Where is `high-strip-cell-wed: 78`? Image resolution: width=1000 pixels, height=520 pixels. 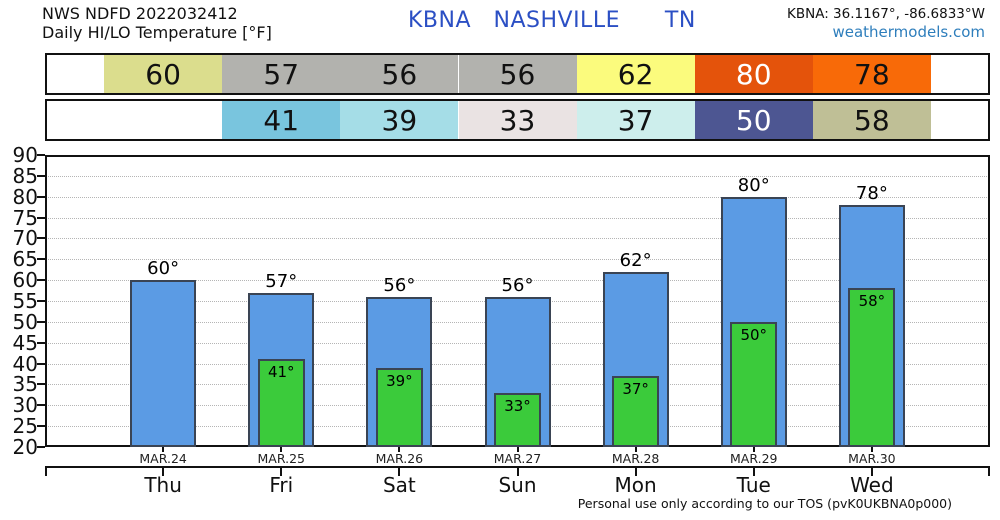 high-strip-cell-wed: 78 is located at coordinates (871, 74).